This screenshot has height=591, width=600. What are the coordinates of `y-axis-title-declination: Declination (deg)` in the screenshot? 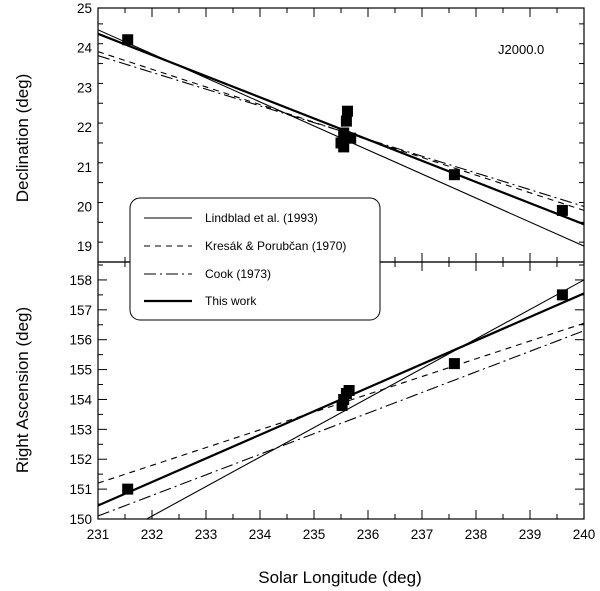 It's located at (22, 138).